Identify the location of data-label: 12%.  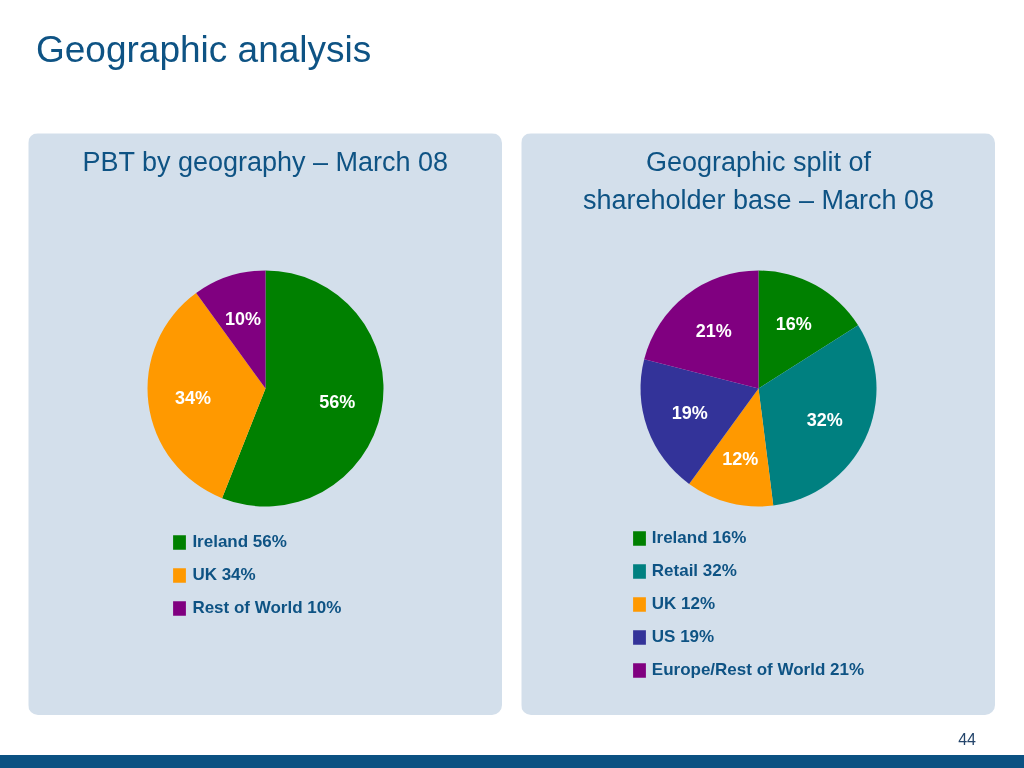
(740, 459).